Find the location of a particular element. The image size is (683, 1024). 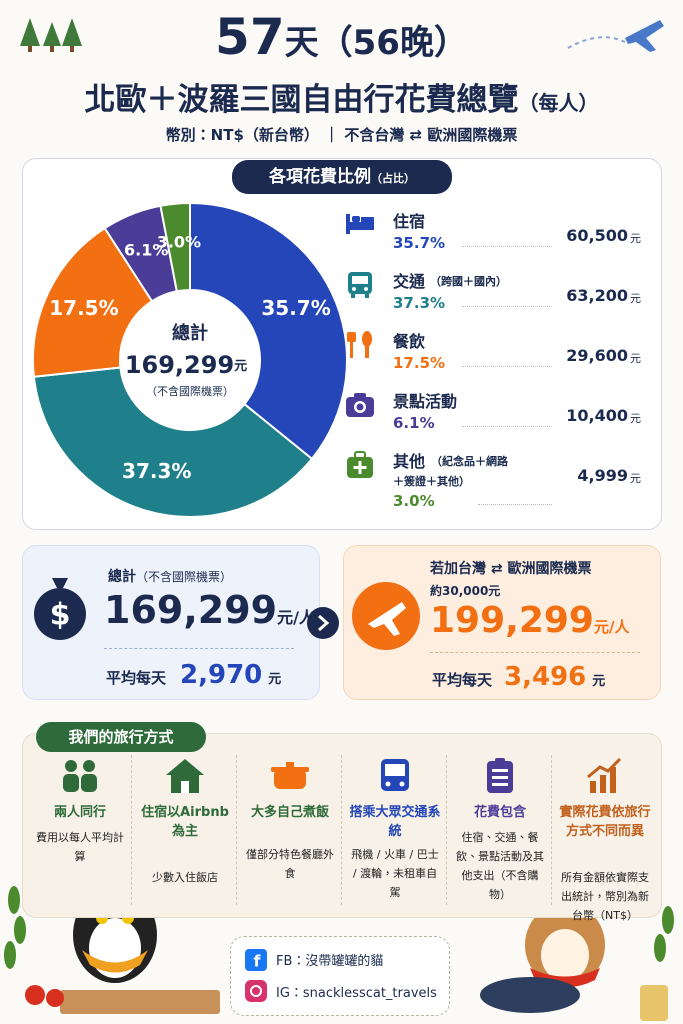

style-title: 兩人同行 is located at coordinates (79, 812).